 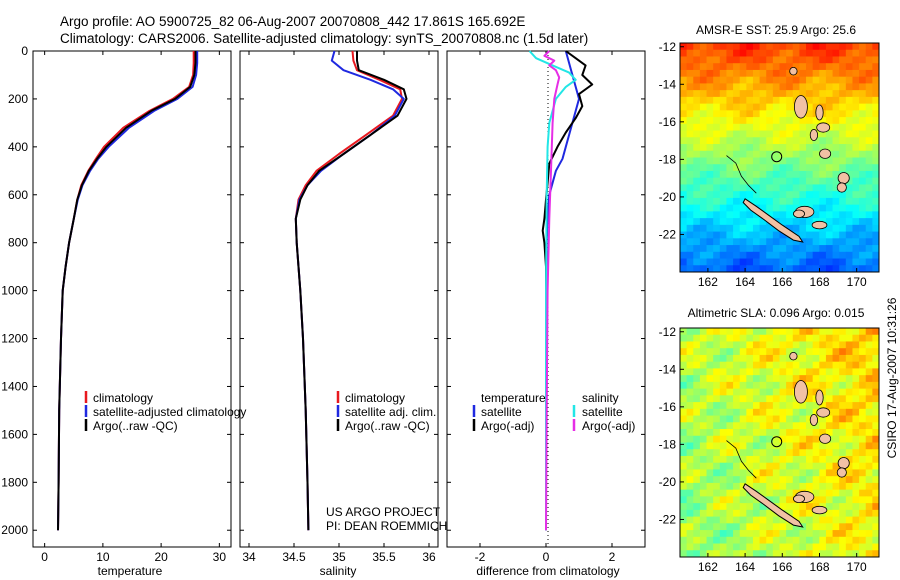 What do you see at coordinates (779, 157) in the screenshot?
I see `sst-map` at bounding box center [779, 157].